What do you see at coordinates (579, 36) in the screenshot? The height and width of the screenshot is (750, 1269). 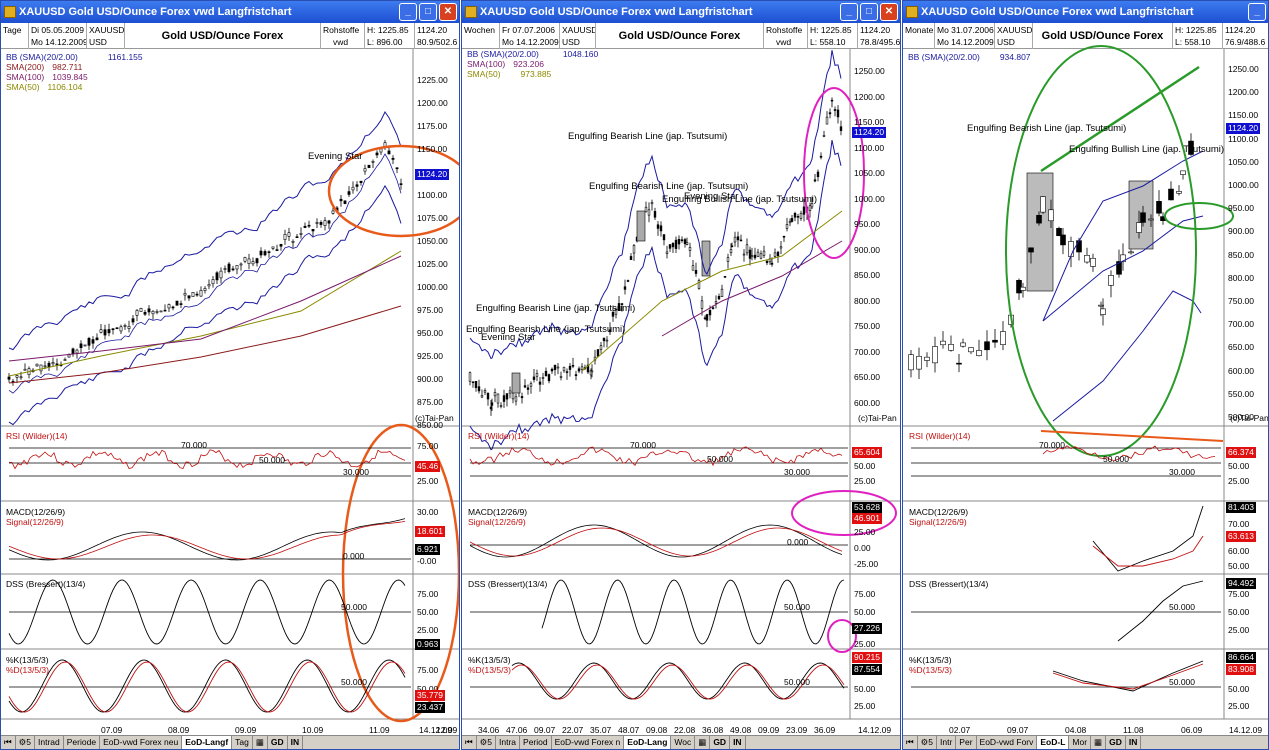 I see `symbol: XAUUSD USD` at bounding box center [579, 36].